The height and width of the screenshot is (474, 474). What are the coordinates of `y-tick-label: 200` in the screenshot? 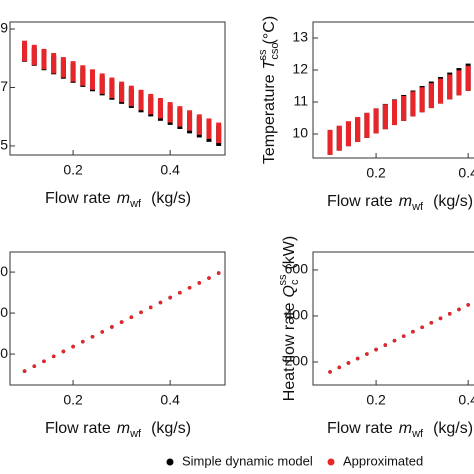 It's located at (297, 361).